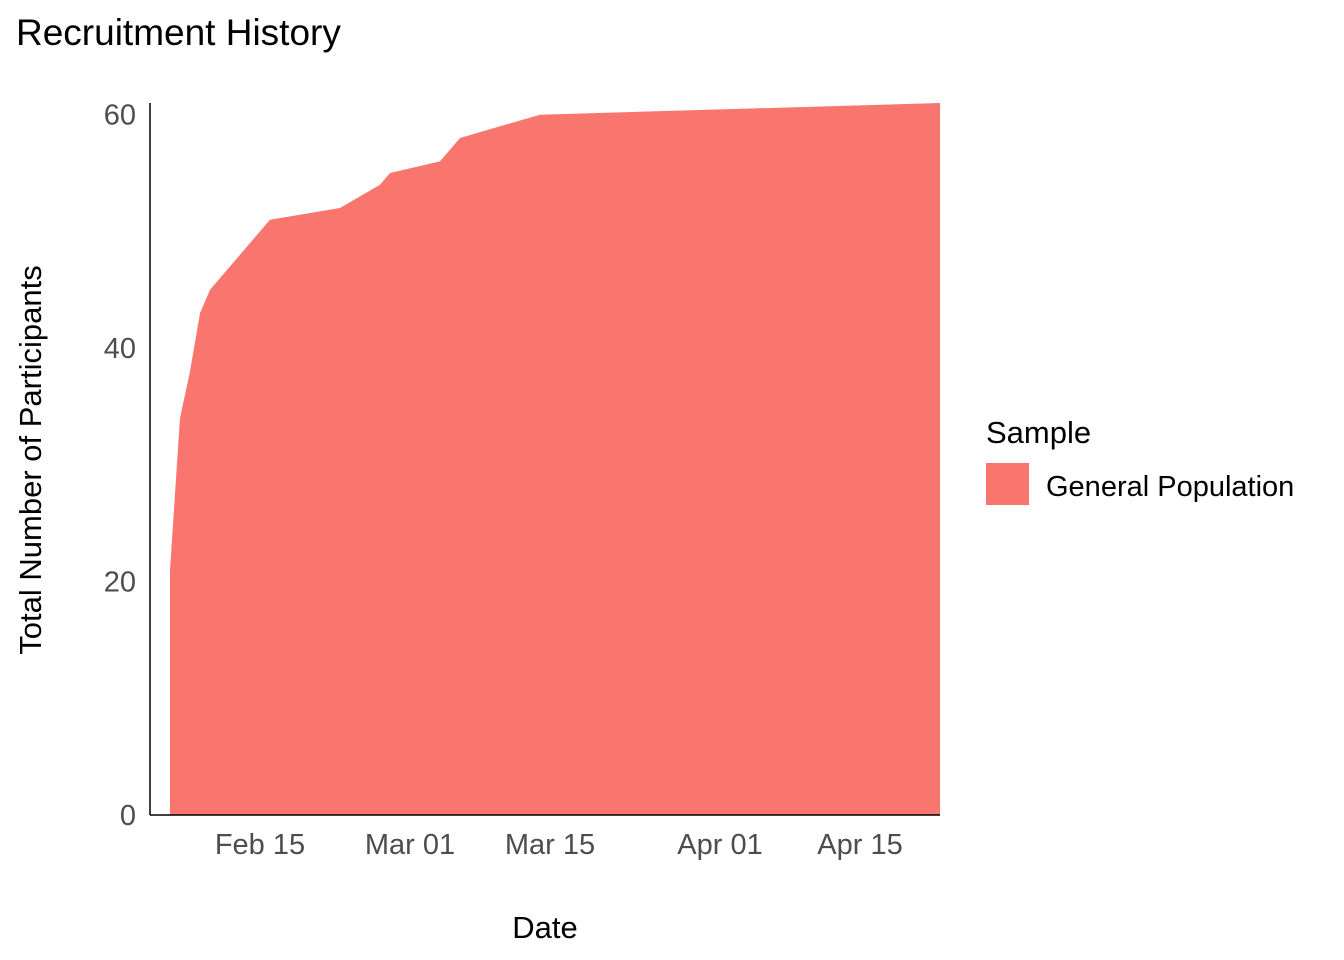  What do you see at coordinates (128, 816) in the screenshot?
I see `y-tick-label: 0` at bounding box center [128, 816].